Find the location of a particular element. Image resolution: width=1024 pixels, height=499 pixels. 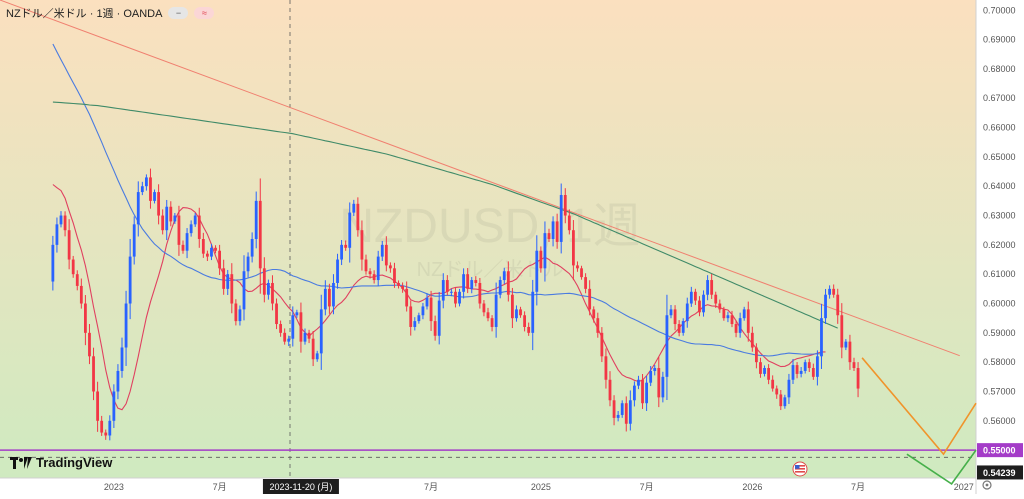

tradingview-logo-icon is located at coordinates (21, 462).